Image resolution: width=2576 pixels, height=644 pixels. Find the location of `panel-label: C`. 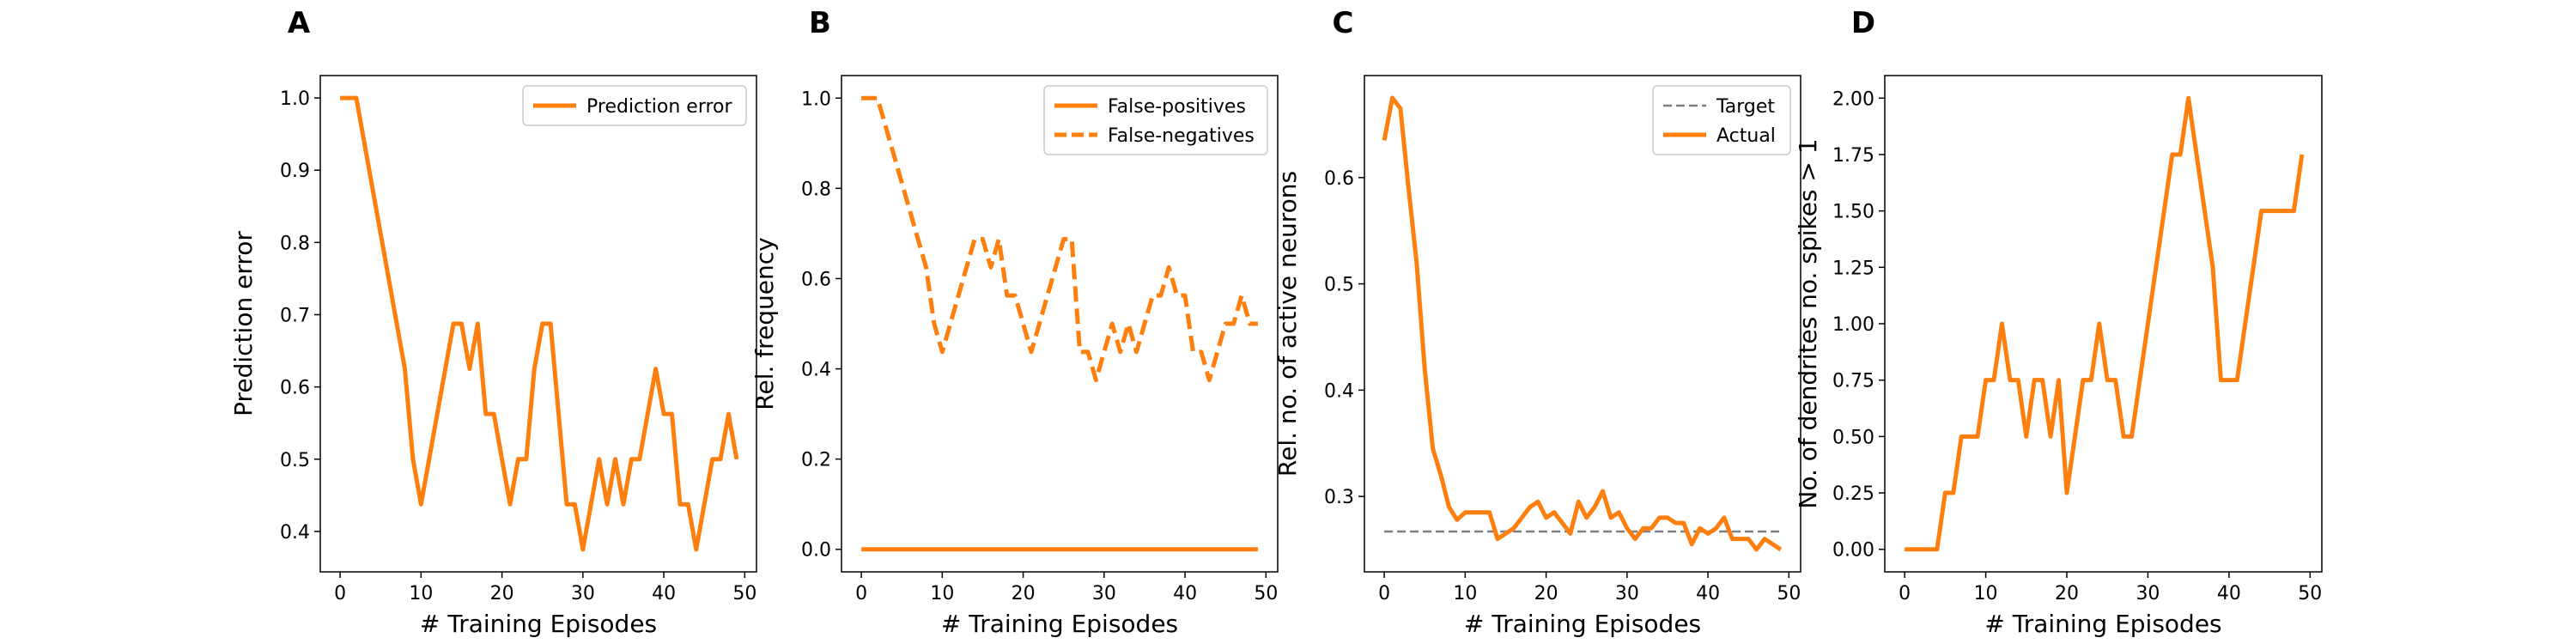

panel-label: C is located at coordinates (1343, 23).